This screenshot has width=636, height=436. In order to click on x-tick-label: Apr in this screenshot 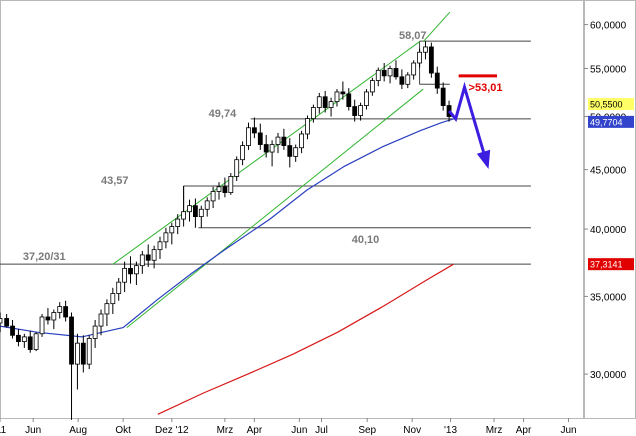, I will do `click(255, 430)`.